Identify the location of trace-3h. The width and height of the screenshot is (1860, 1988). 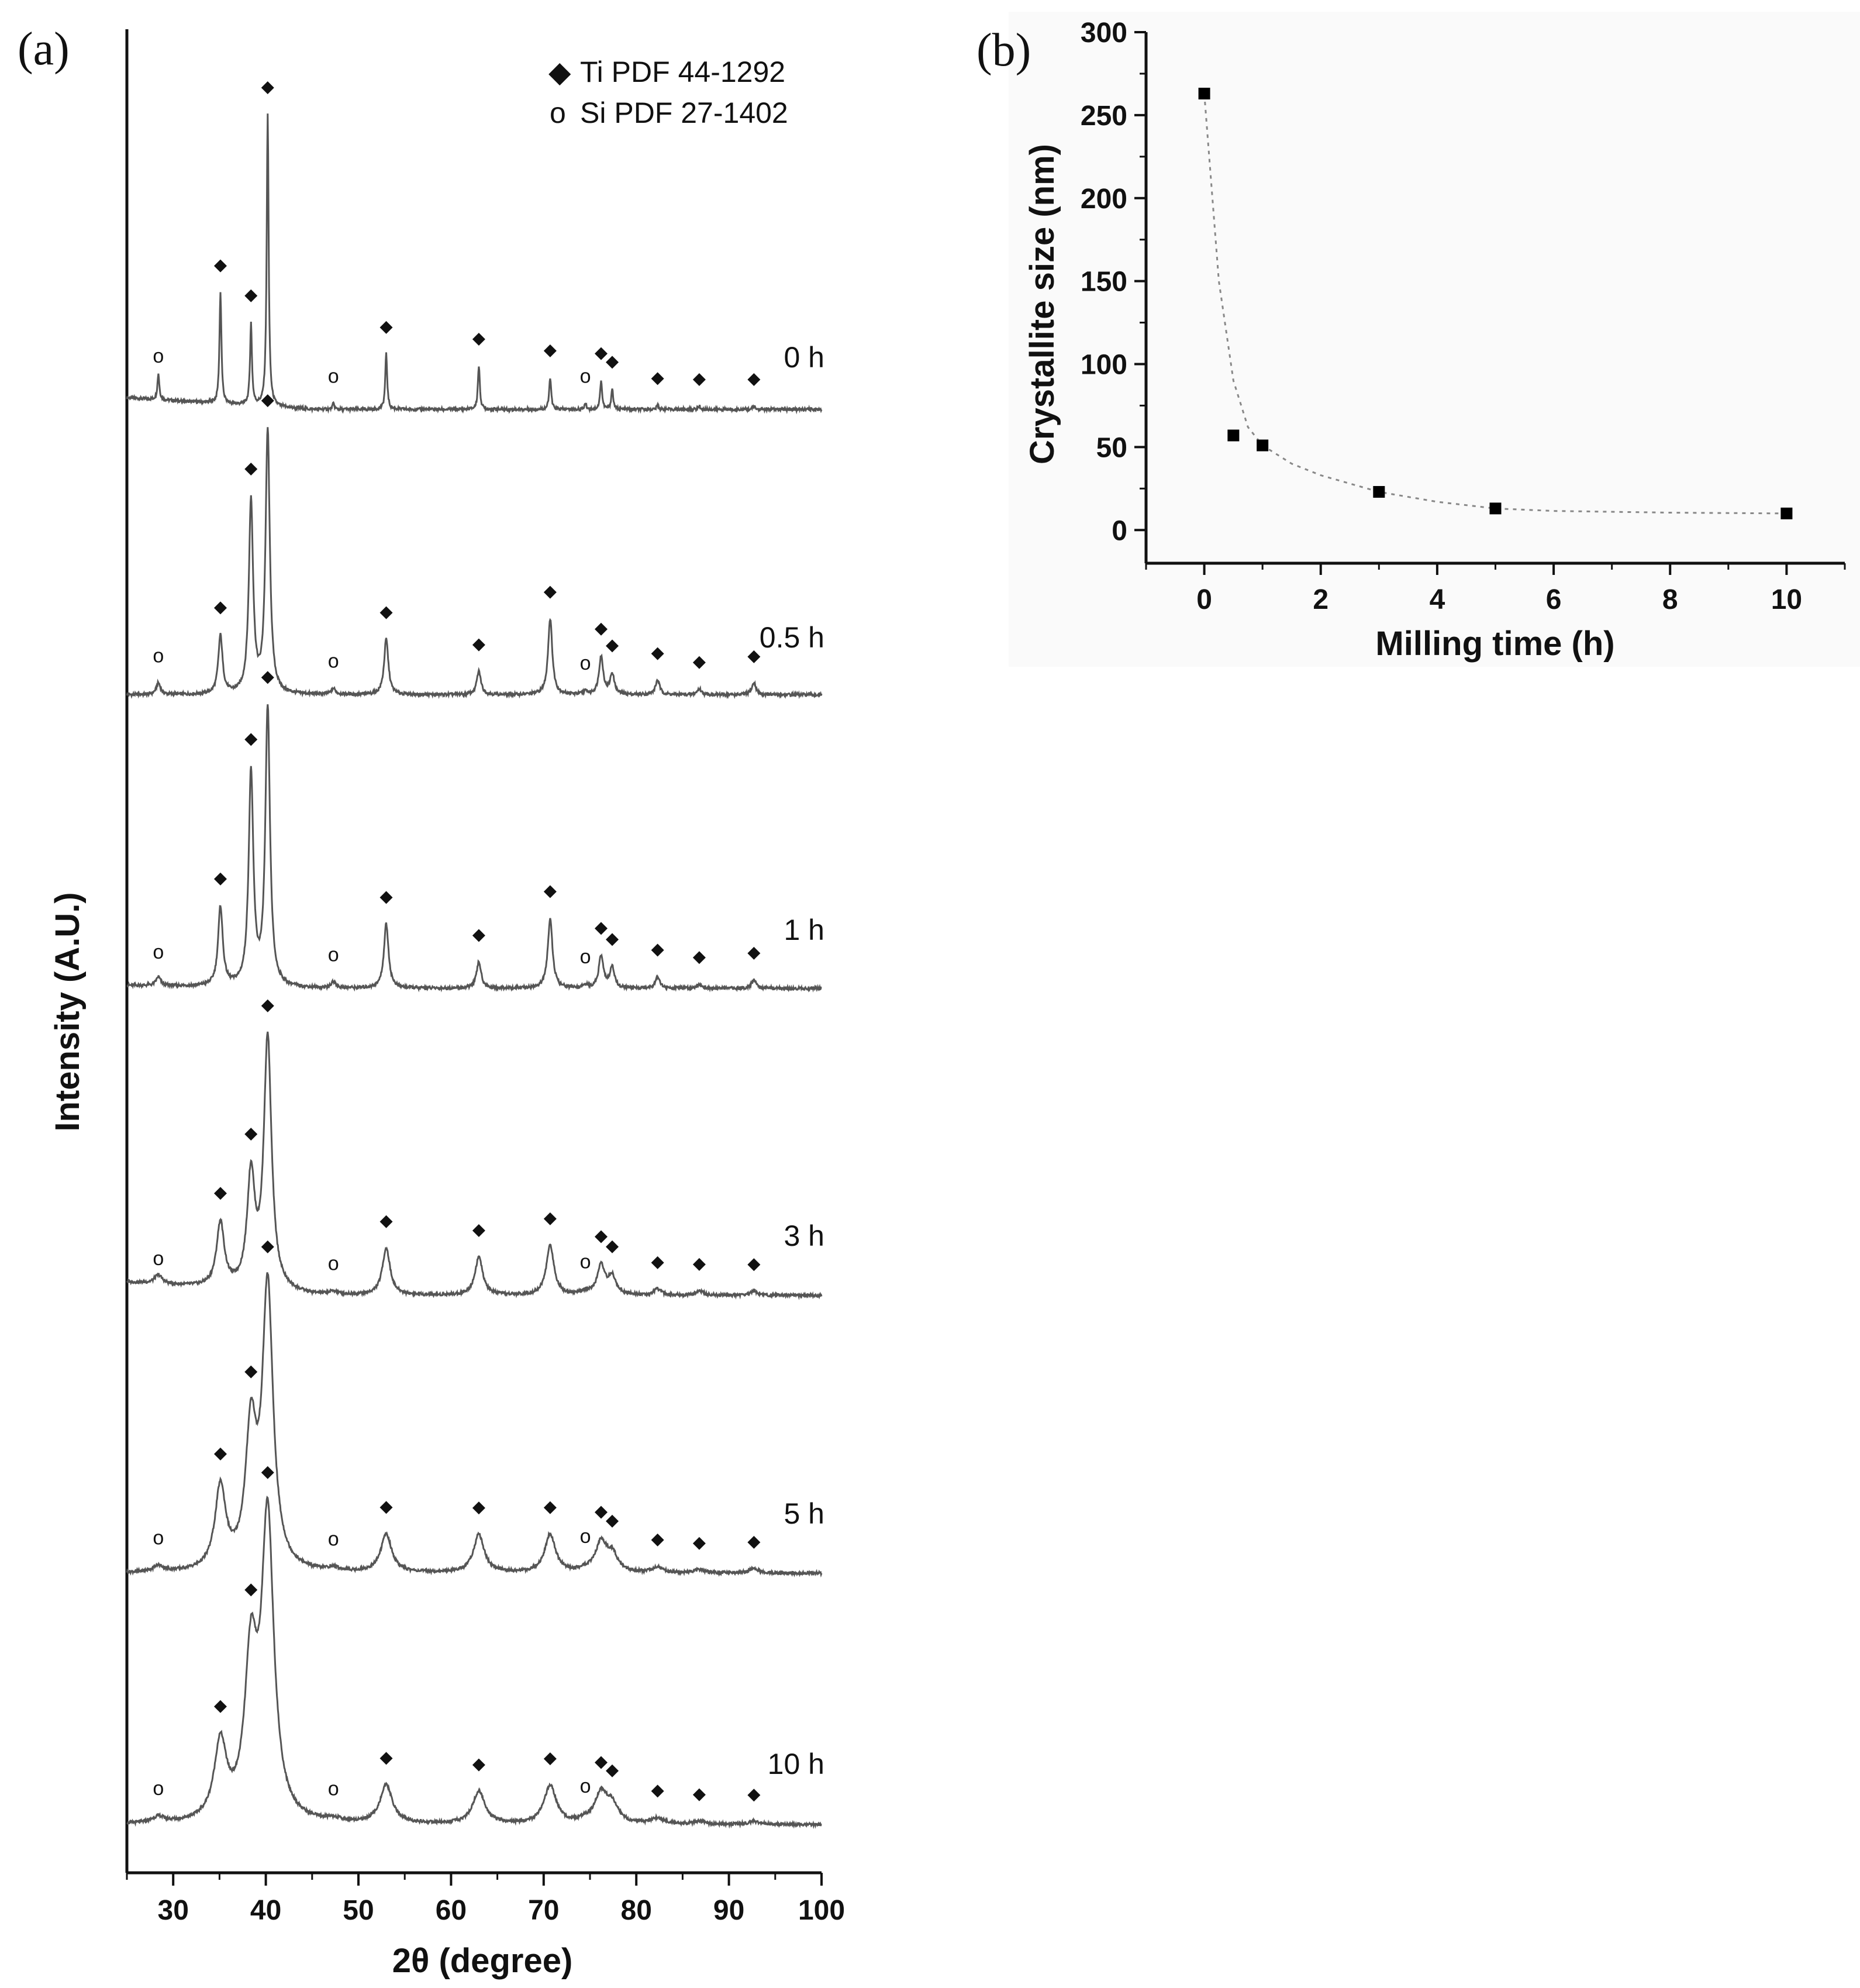
(474, 1165).